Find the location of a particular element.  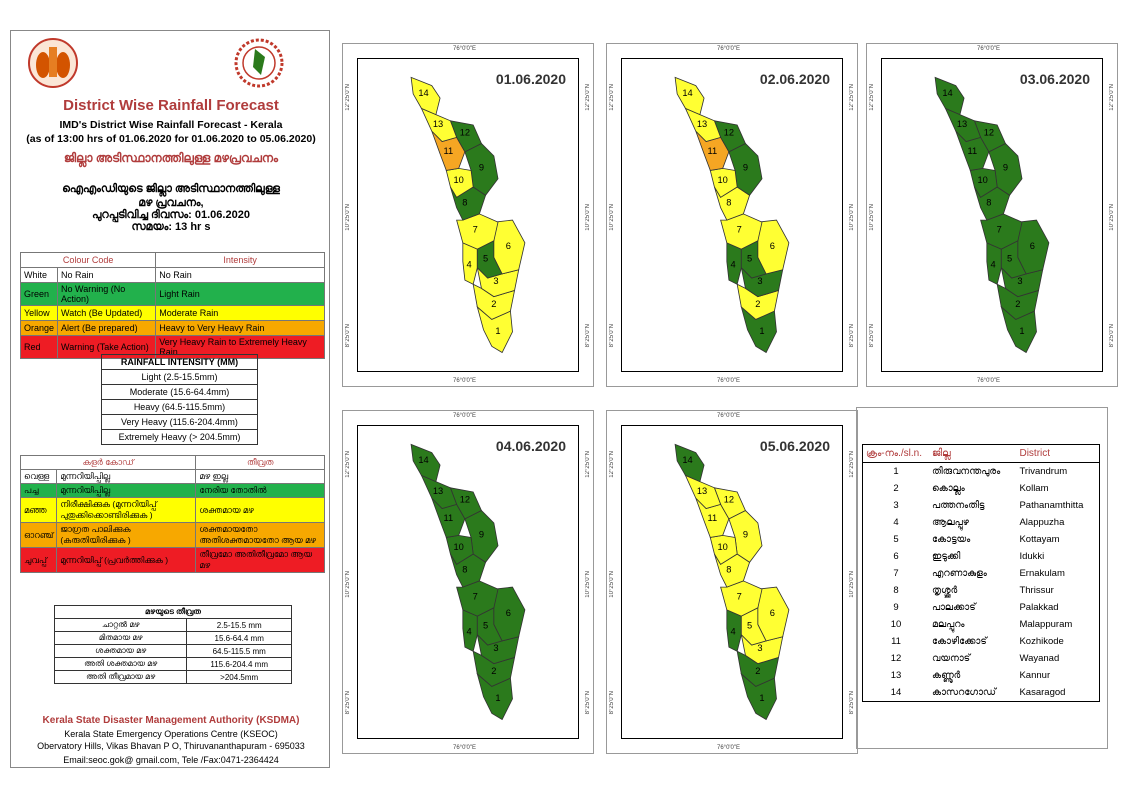

district-number-label: 1 is located at coordinates (497, 331).